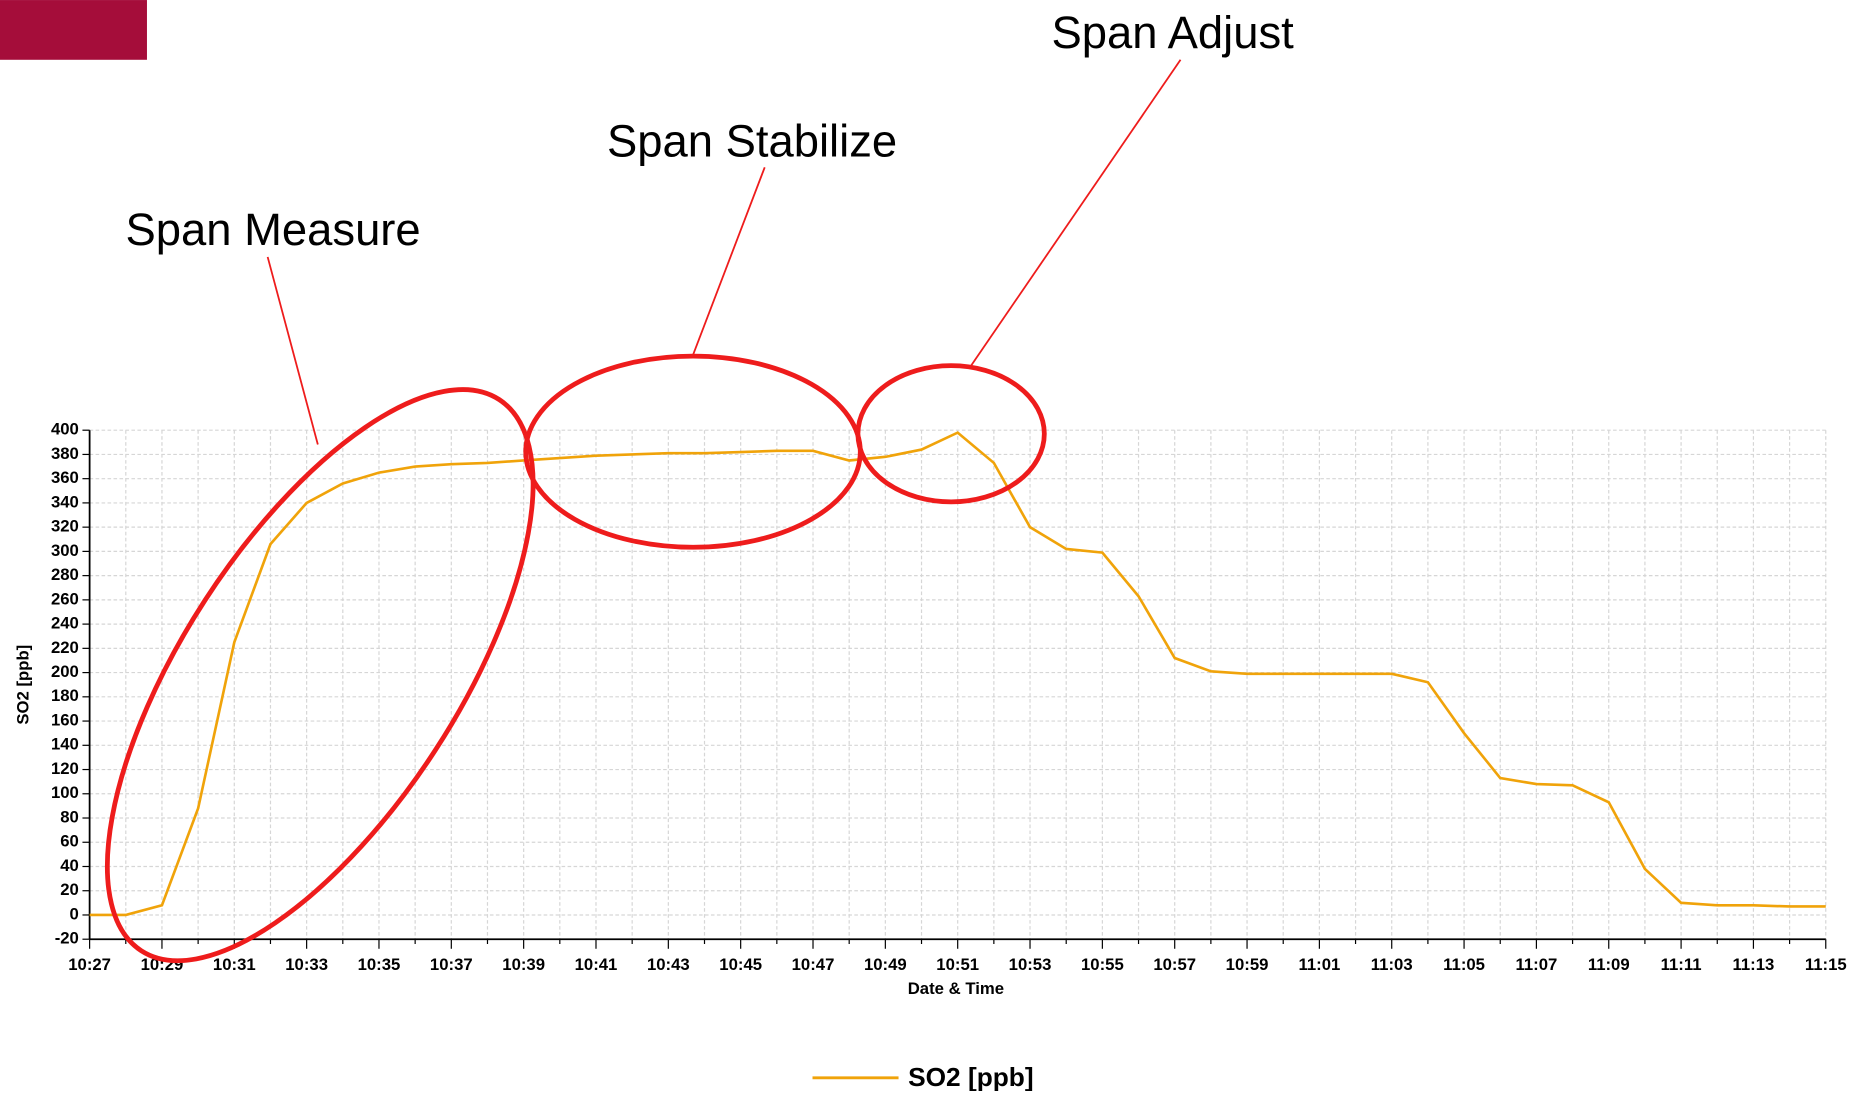  What do you see at coordinates (234, 964) in the screenshot?
I see `x-tick-label: 10:31` at bounding box center [234, 964].